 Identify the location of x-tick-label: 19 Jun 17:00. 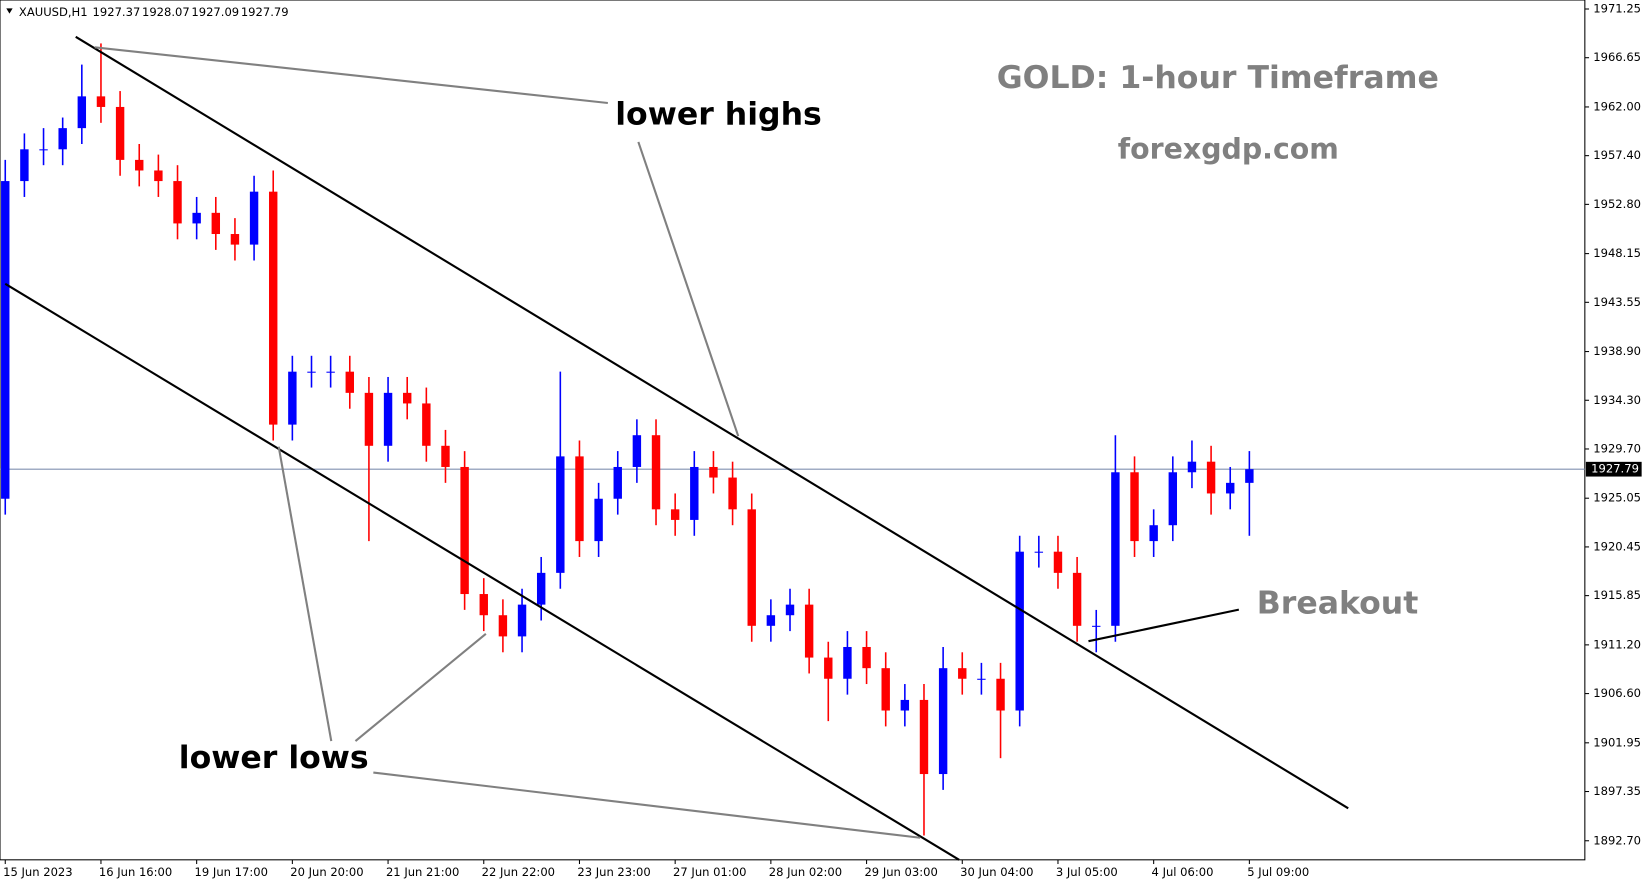
(231, 872).